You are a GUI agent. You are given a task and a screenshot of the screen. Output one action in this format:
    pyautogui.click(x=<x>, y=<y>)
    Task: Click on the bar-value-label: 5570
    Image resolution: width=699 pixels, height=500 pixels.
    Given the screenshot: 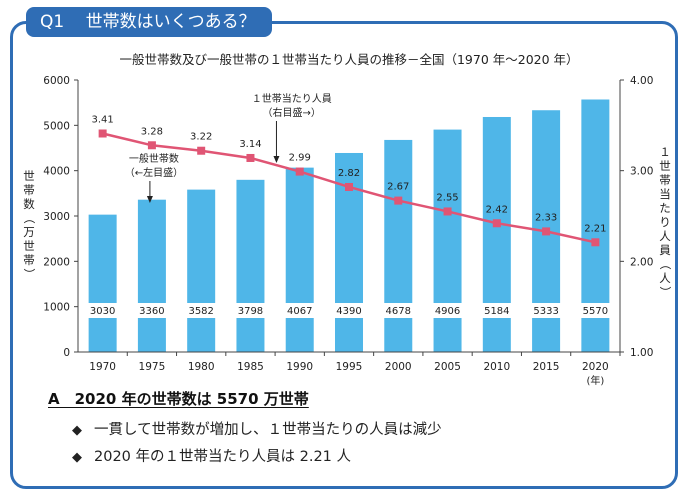 What is the action you would take?
    pyautogui.click(x=595, y=311)
    